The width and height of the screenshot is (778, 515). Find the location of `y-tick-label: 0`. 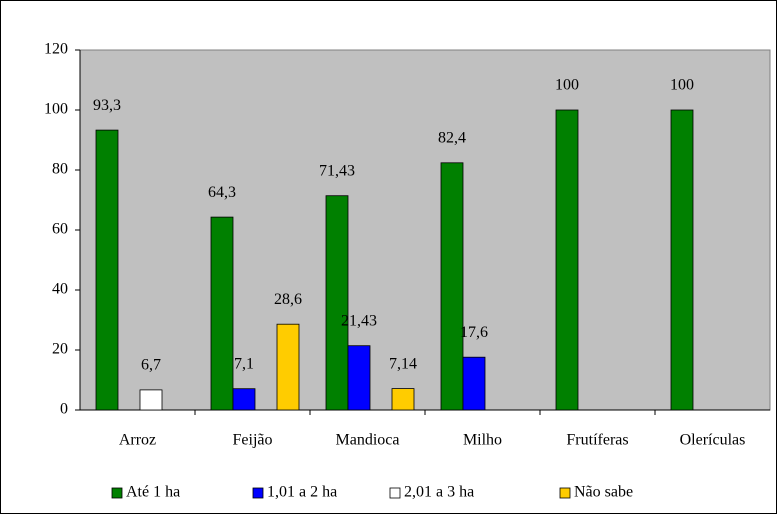

y-tick-label: 0 is located at coordinates (64, 409).